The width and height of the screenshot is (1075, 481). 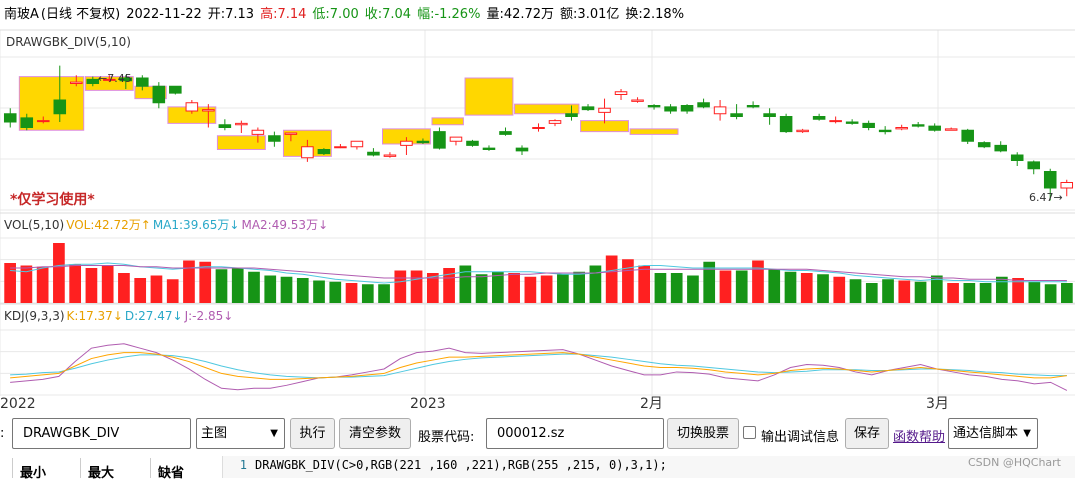 I want to click on debug-checkbox, so click(x=749, y=432).